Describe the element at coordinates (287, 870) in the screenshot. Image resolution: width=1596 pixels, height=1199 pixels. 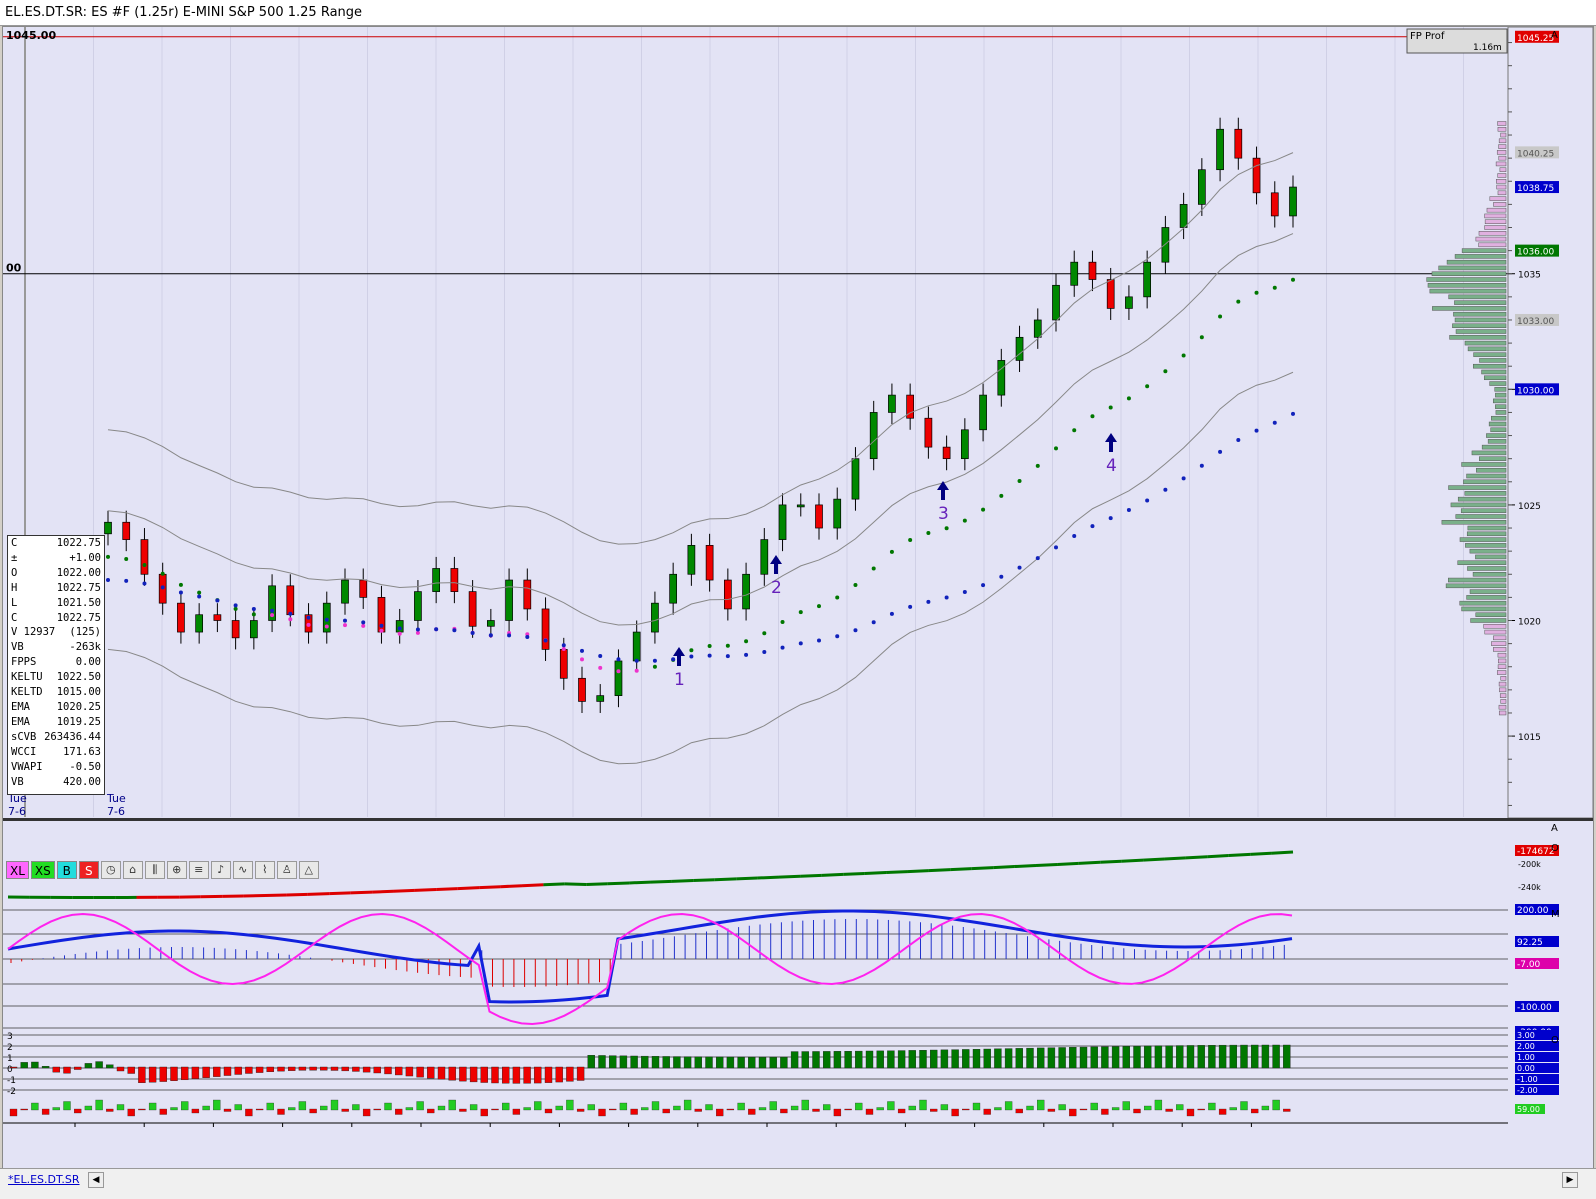
I see `person-icon: ♙` at that location.